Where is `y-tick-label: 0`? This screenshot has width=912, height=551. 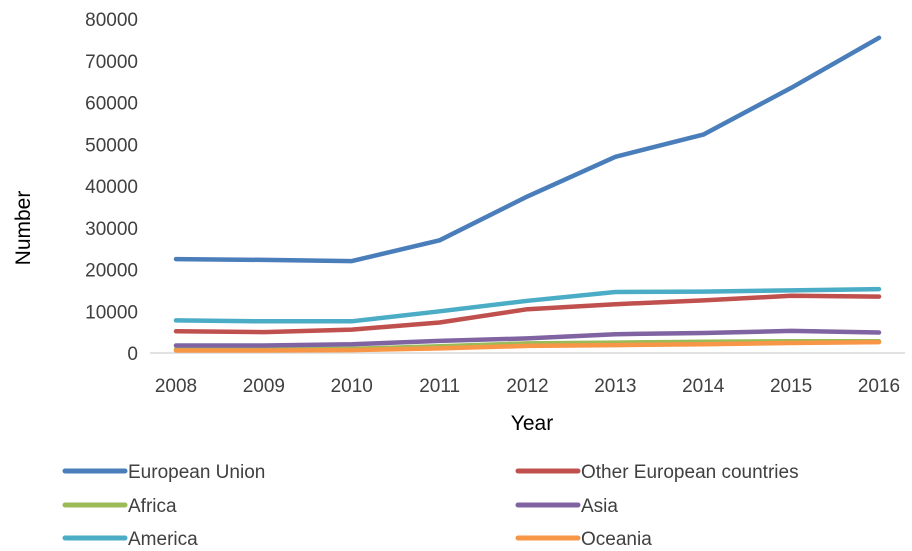 y-tick-label: 0 is located at coordinates (132, 354).